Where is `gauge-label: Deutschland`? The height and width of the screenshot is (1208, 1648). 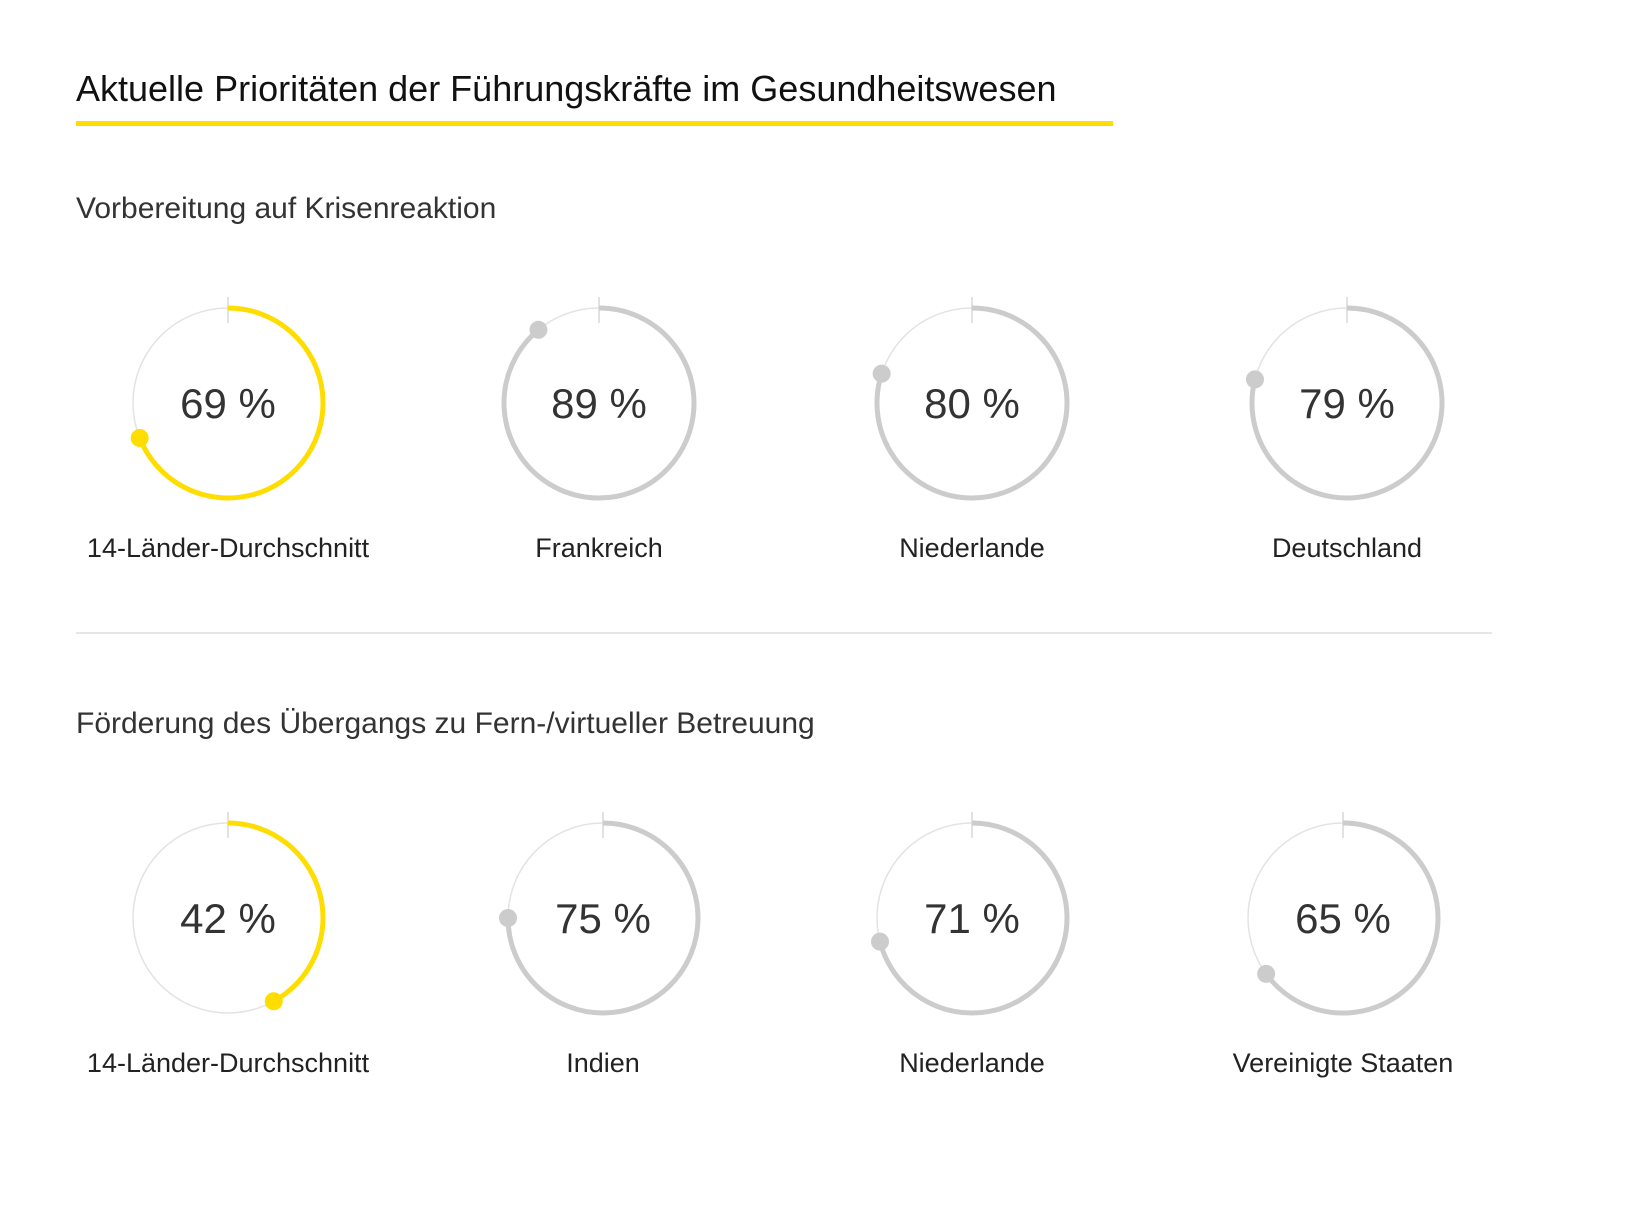 gauge-label: Deutschland is located at coordinates (1347, 548).